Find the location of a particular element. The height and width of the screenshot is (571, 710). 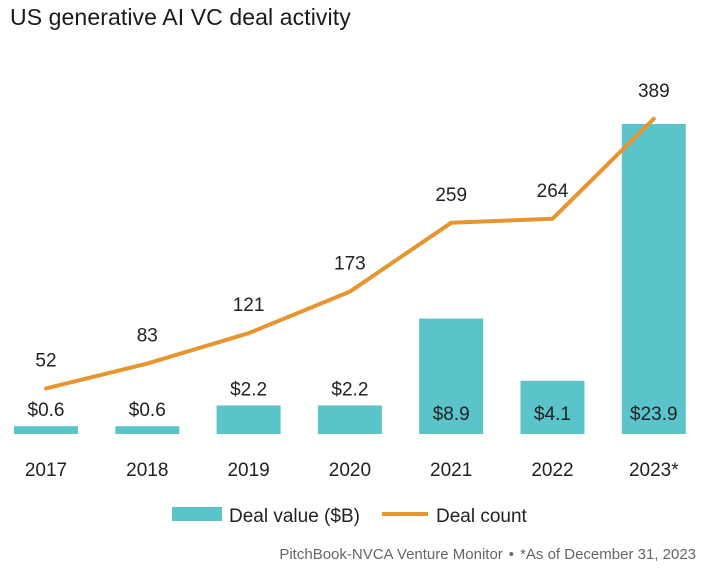

bar-2023 is located at coordinates (653, 279).